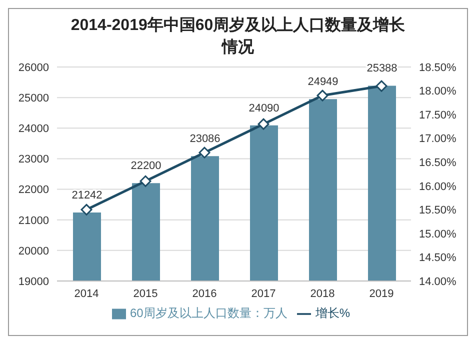  I want to click on y-tick-label: 23000, so click(33, 160).